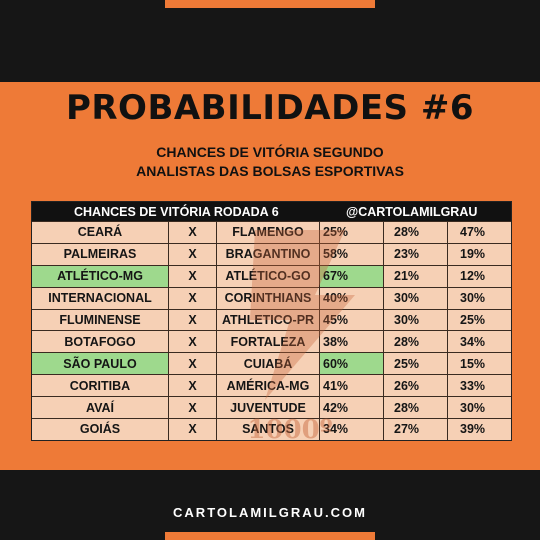 The height and width of the screenshot is (540, 540). I want to click on home-team-cell: FLUMINENSE, so click(100, 320).